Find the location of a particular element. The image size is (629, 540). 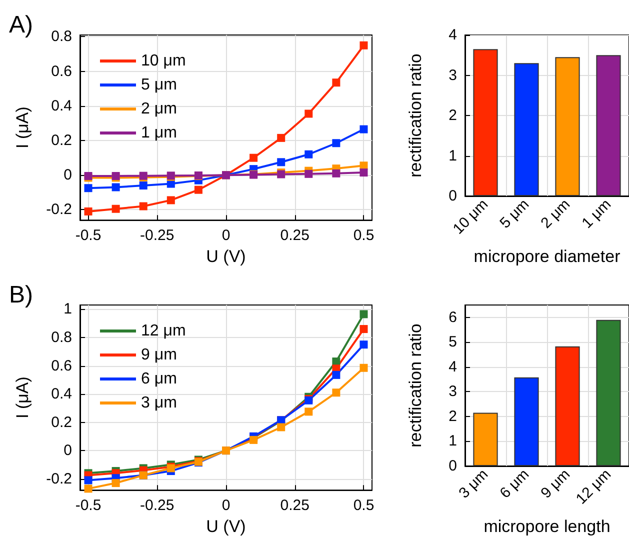

legend-label: 5 μm is located at coordinates (159, 85).